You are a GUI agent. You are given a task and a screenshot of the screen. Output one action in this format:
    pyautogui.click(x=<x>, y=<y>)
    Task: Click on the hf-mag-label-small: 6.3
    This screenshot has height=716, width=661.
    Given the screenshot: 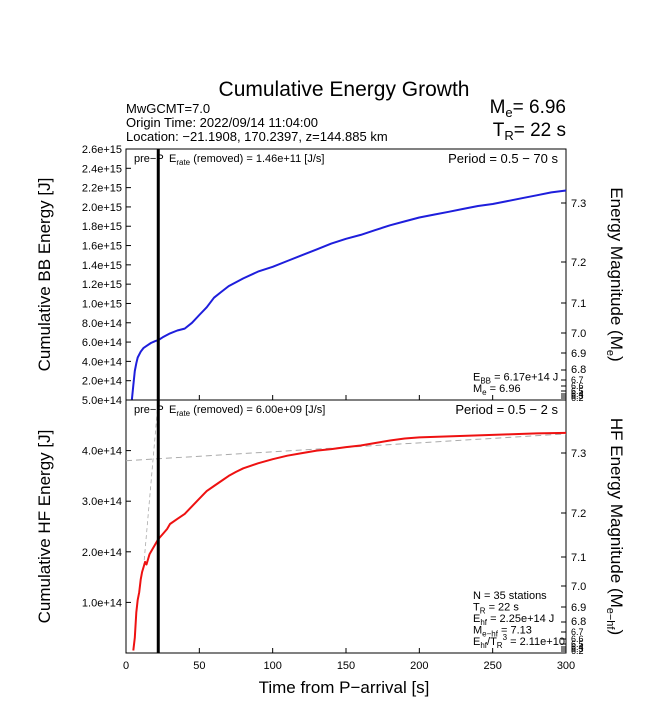 What is the action you would take?
    pyautogui.click(x=577, y=649)
    